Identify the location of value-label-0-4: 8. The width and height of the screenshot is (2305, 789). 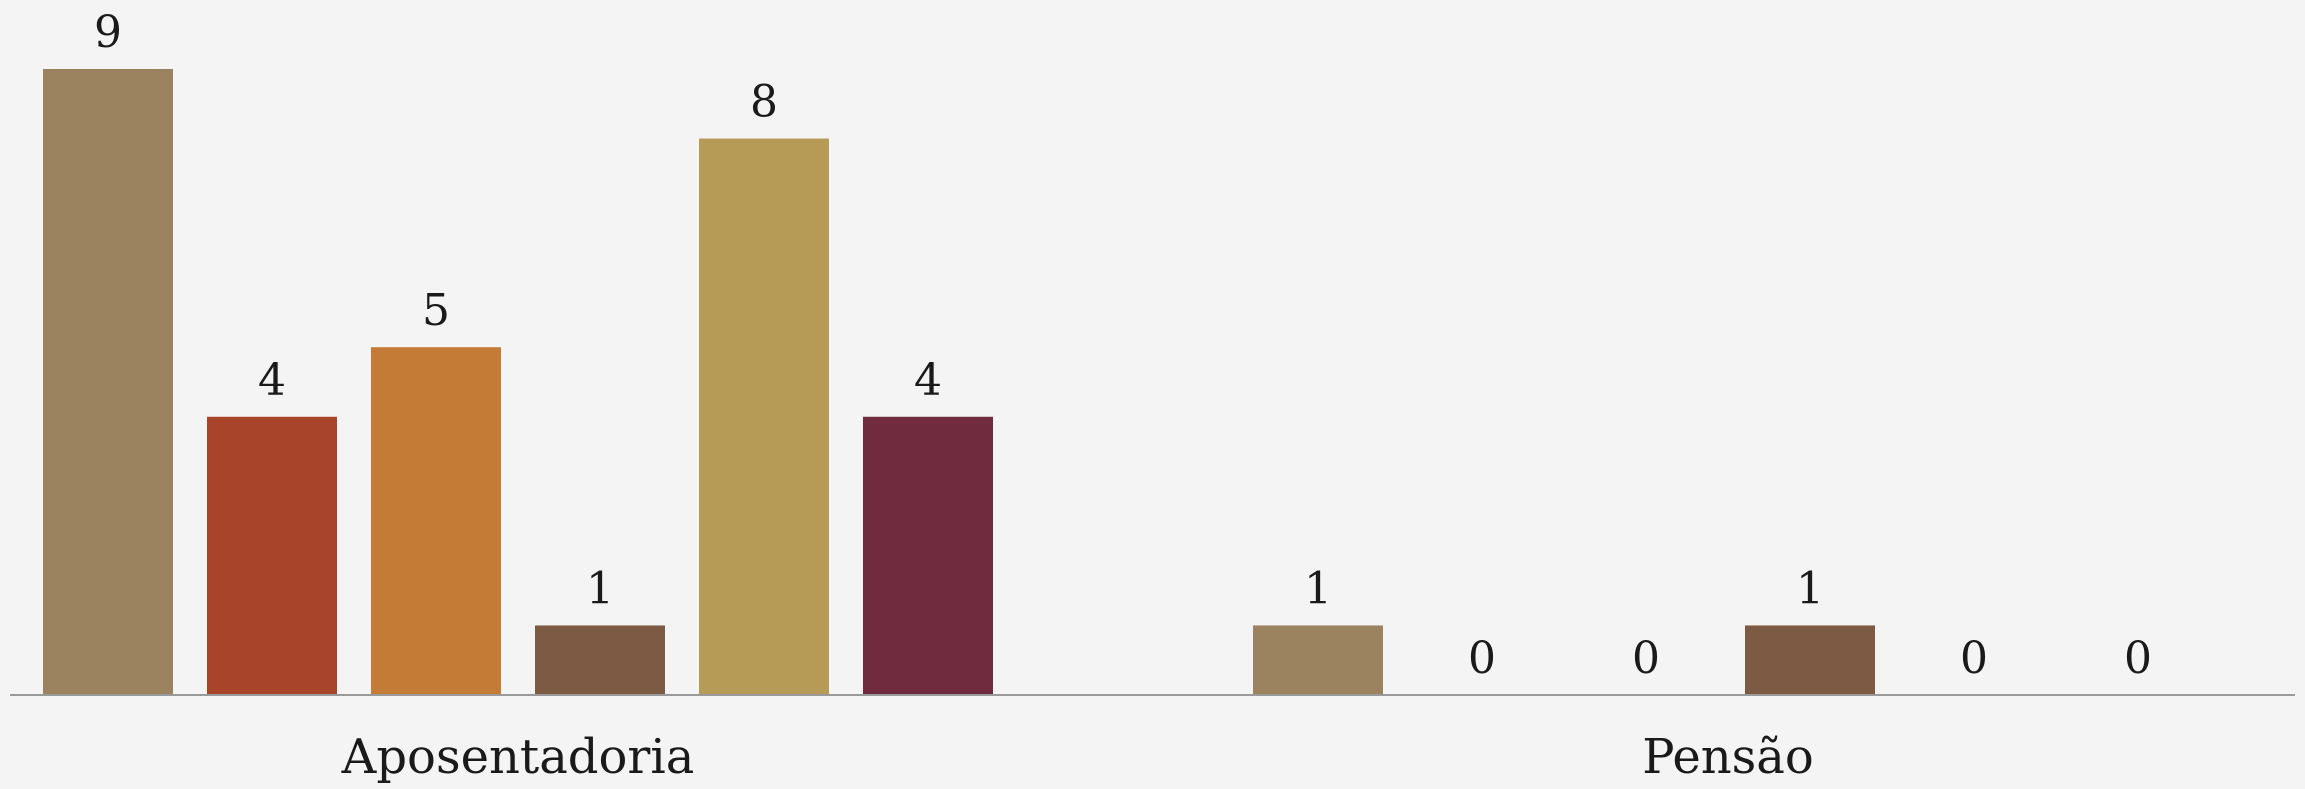
(764, 102).